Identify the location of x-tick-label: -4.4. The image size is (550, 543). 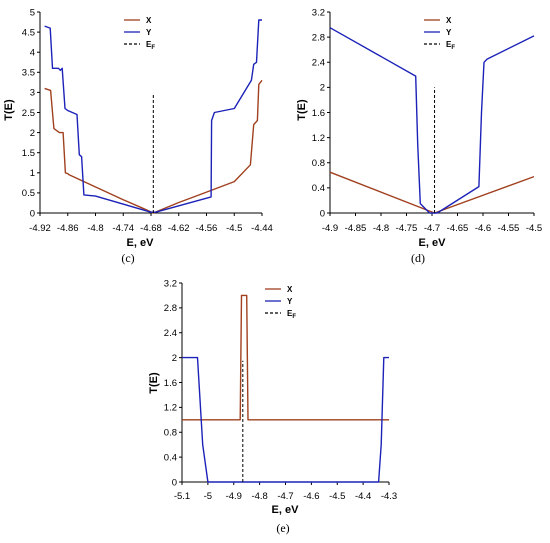
(363, 496).